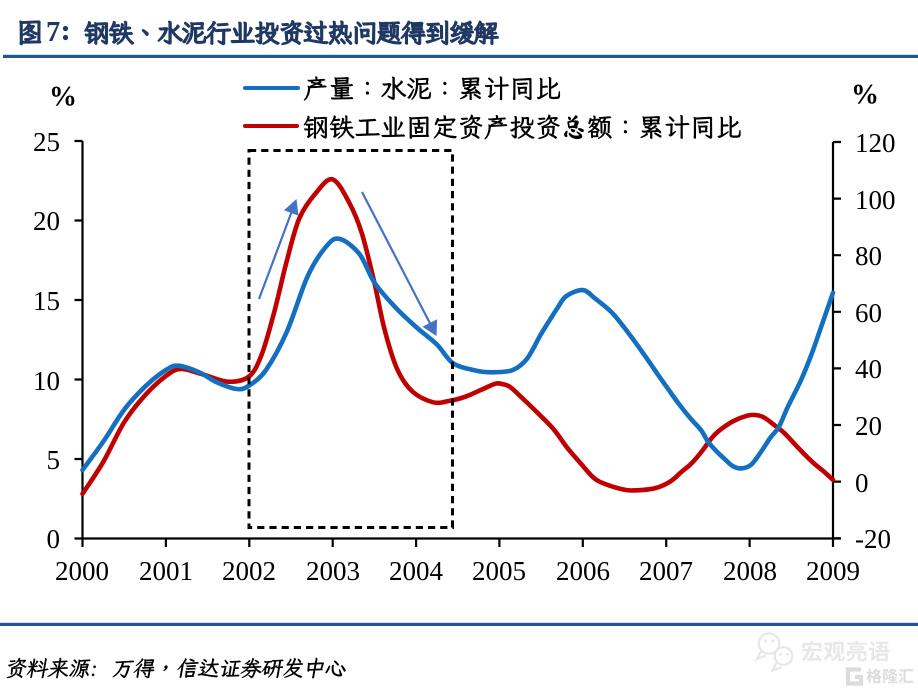 This screenshot has width=918, height=696. I want to click on svg-text: 2002, so click(249, 571).